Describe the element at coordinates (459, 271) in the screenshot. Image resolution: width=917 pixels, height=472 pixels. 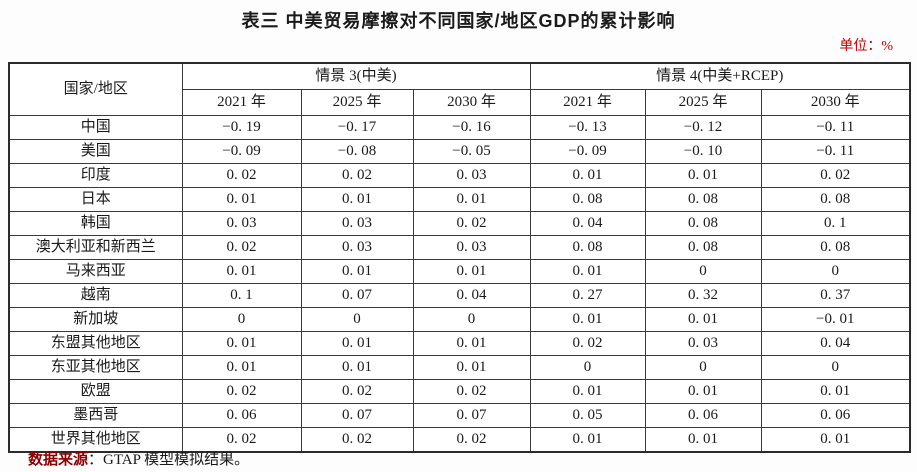
I see `table-row: 马来西亚 0. 01 0. 01 0. 01 0. 01 0 0` at that location.